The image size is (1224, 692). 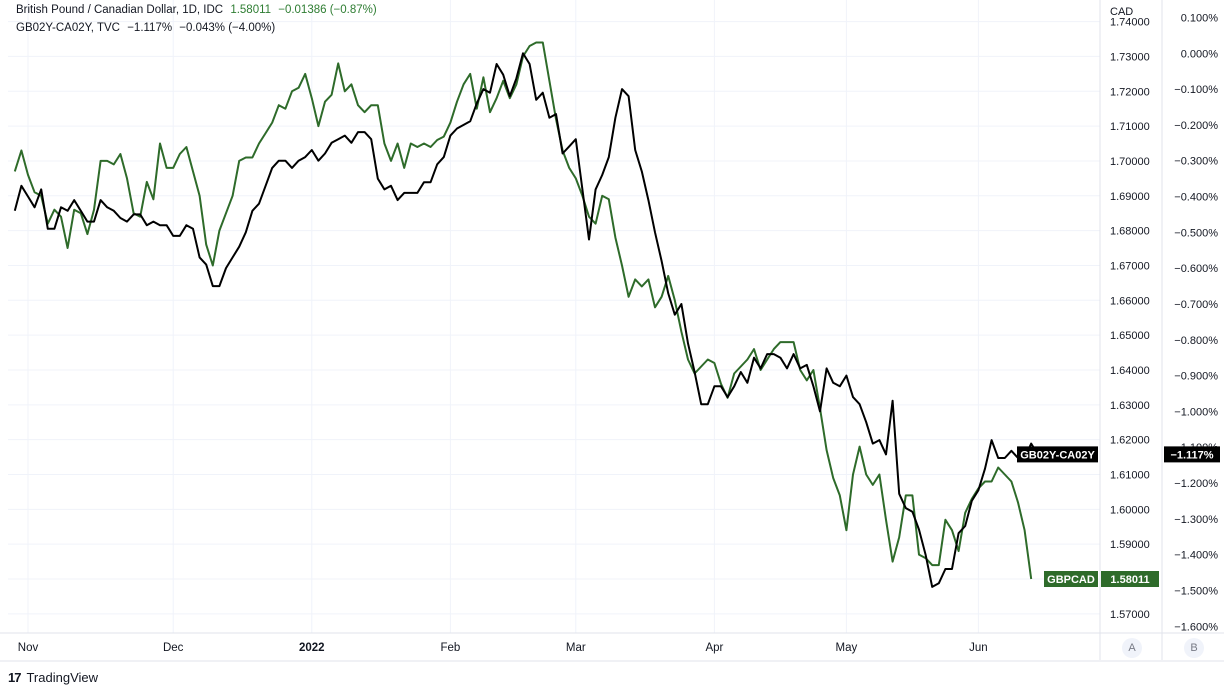 I want to click on price-tick-label: 1.67000, so click(x=1130, y=266).